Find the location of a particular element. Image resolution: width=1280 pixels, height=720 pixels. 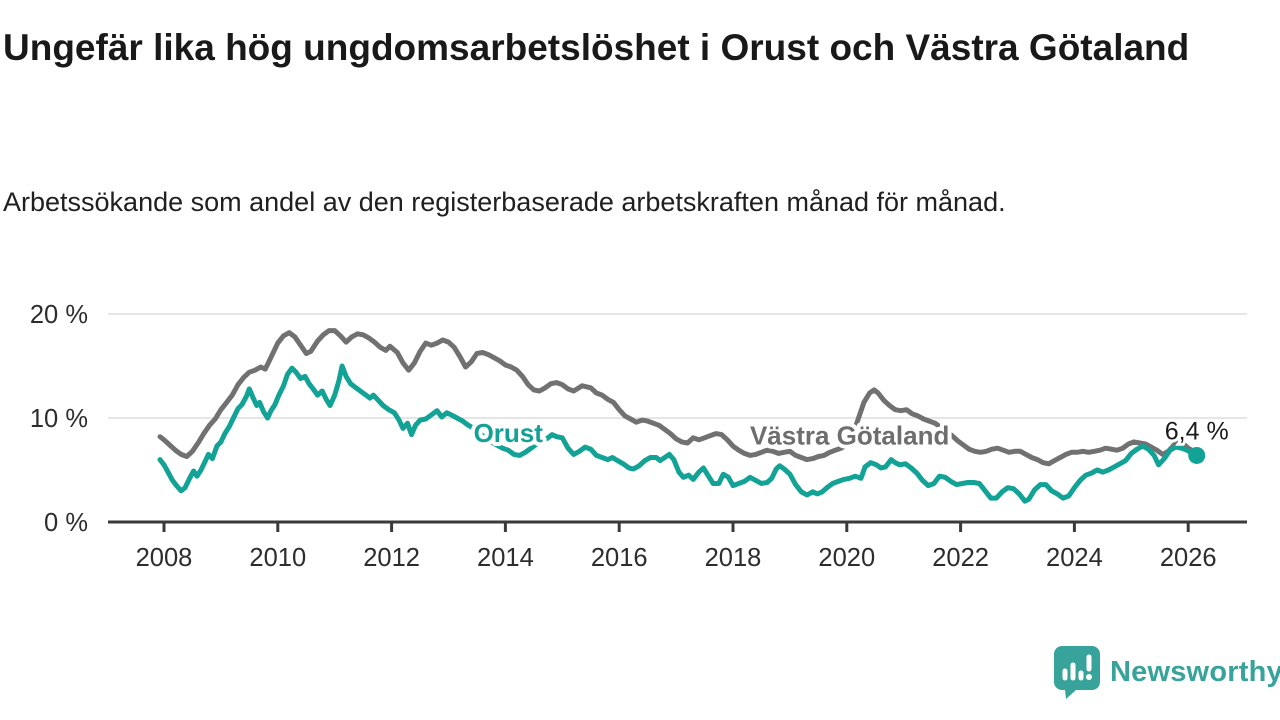

x-tick-label: 2012 is located at coordinates (391, 558).